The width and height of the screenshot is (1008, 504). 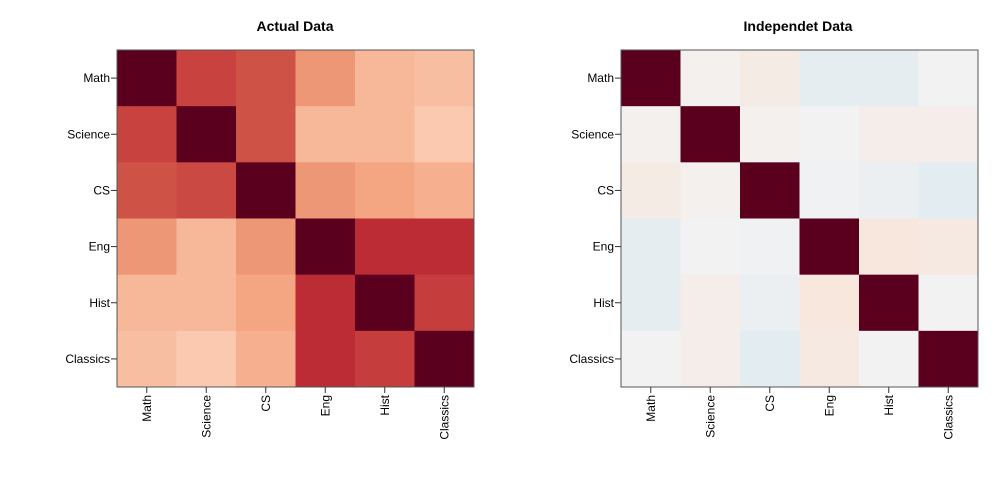 I want to click on x-tick-label: Science, so click(x=710, y=416).